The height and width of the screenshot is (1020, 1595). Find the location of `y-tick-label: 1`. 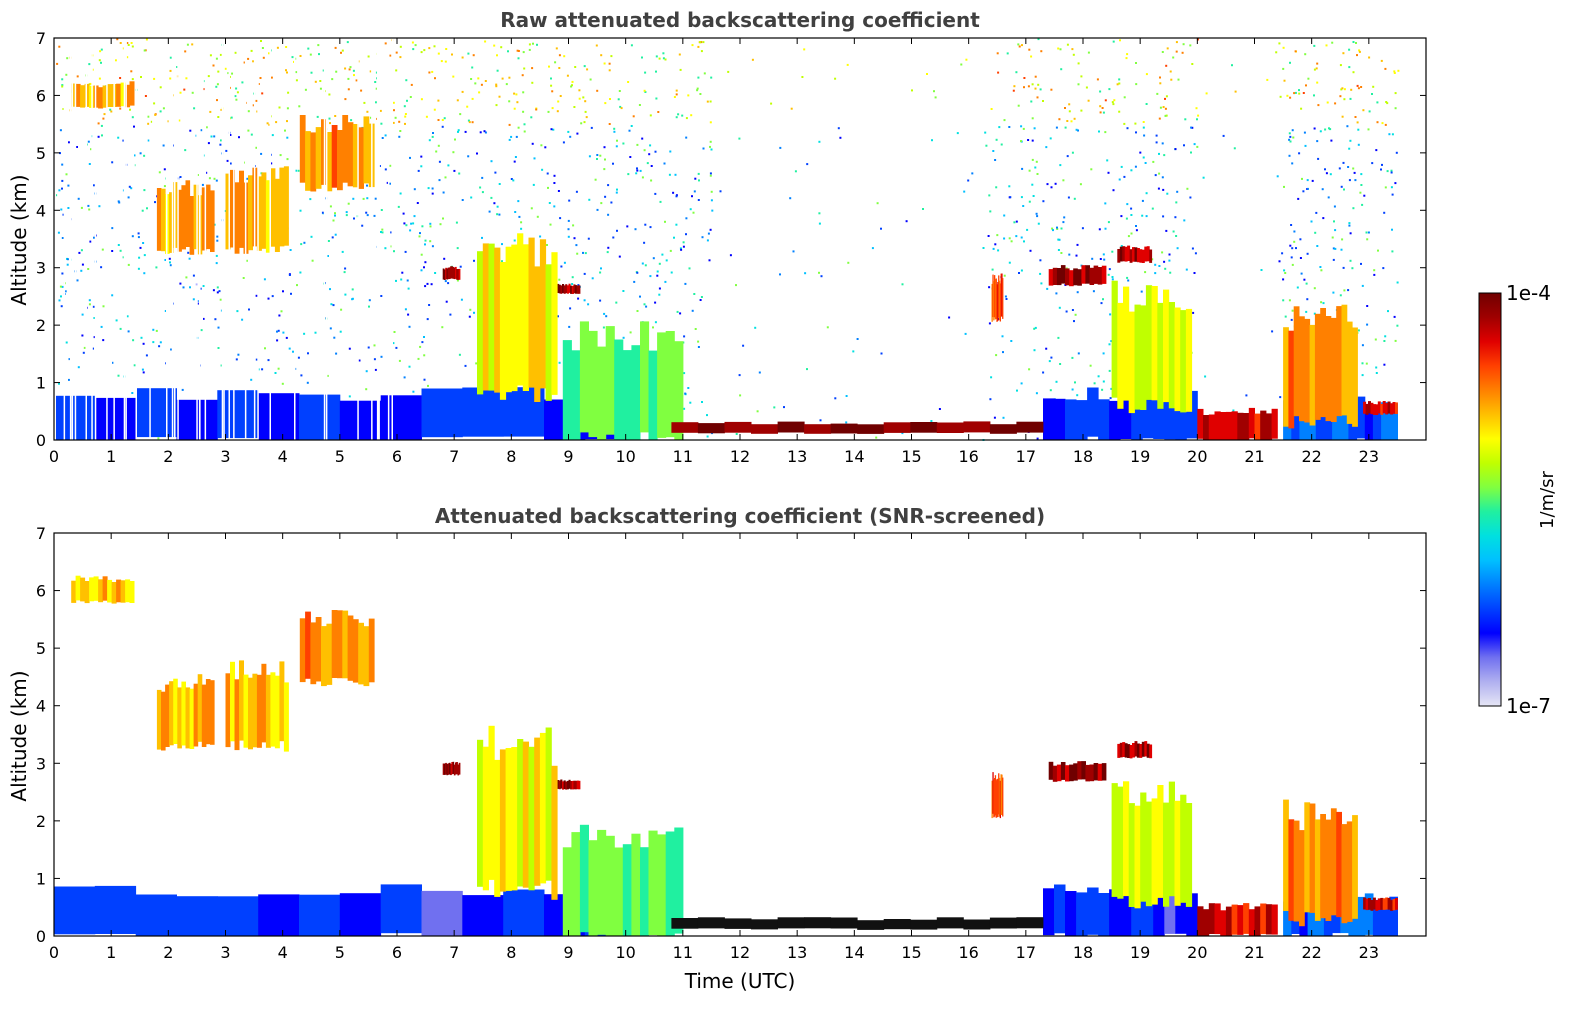

y-tick-label: 1 is located at coordinates (41, 878).